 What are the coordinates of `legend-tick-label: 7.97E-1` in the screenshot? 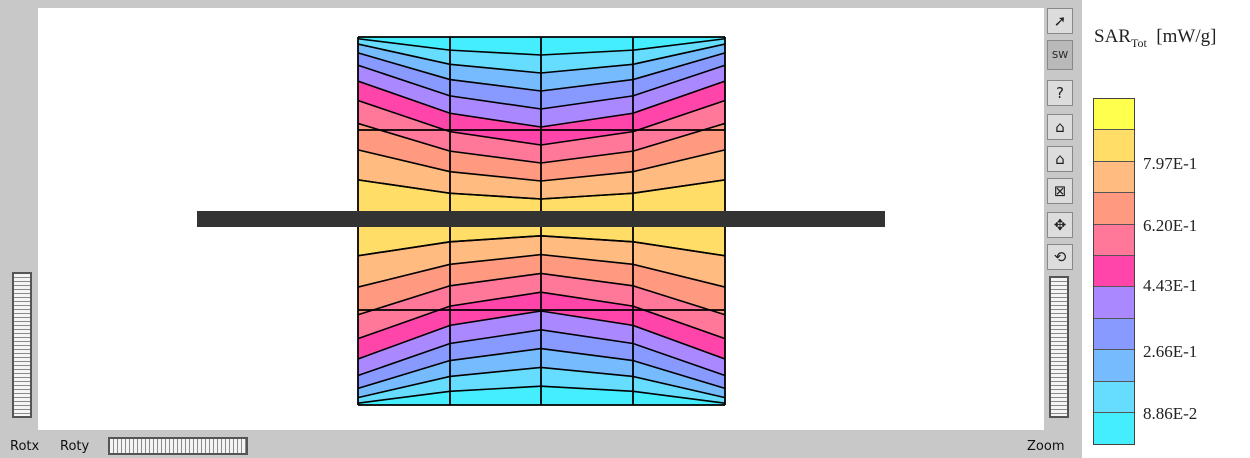 It's located at (1170, 163).